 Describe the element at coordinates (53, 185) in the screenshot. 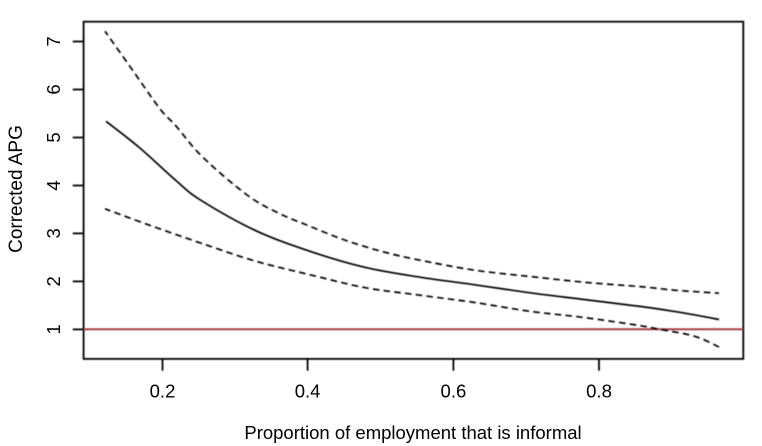

I see `svg-text: 4` at that location.